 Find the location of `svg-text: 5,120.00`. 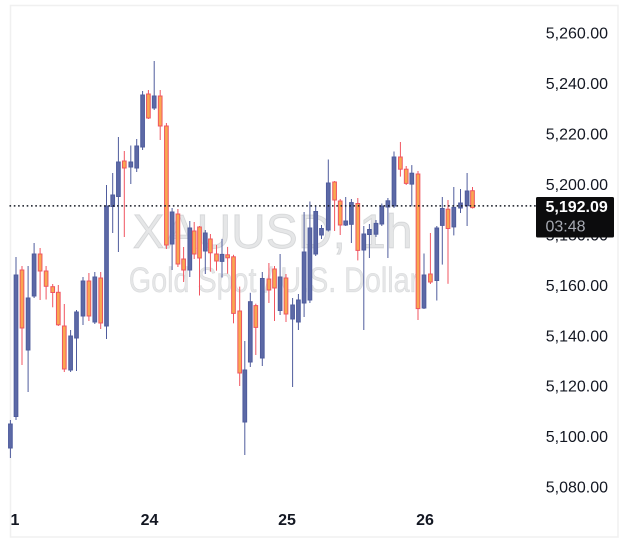

svg-text: 5,120.00 is located at coordinates (577, 387).